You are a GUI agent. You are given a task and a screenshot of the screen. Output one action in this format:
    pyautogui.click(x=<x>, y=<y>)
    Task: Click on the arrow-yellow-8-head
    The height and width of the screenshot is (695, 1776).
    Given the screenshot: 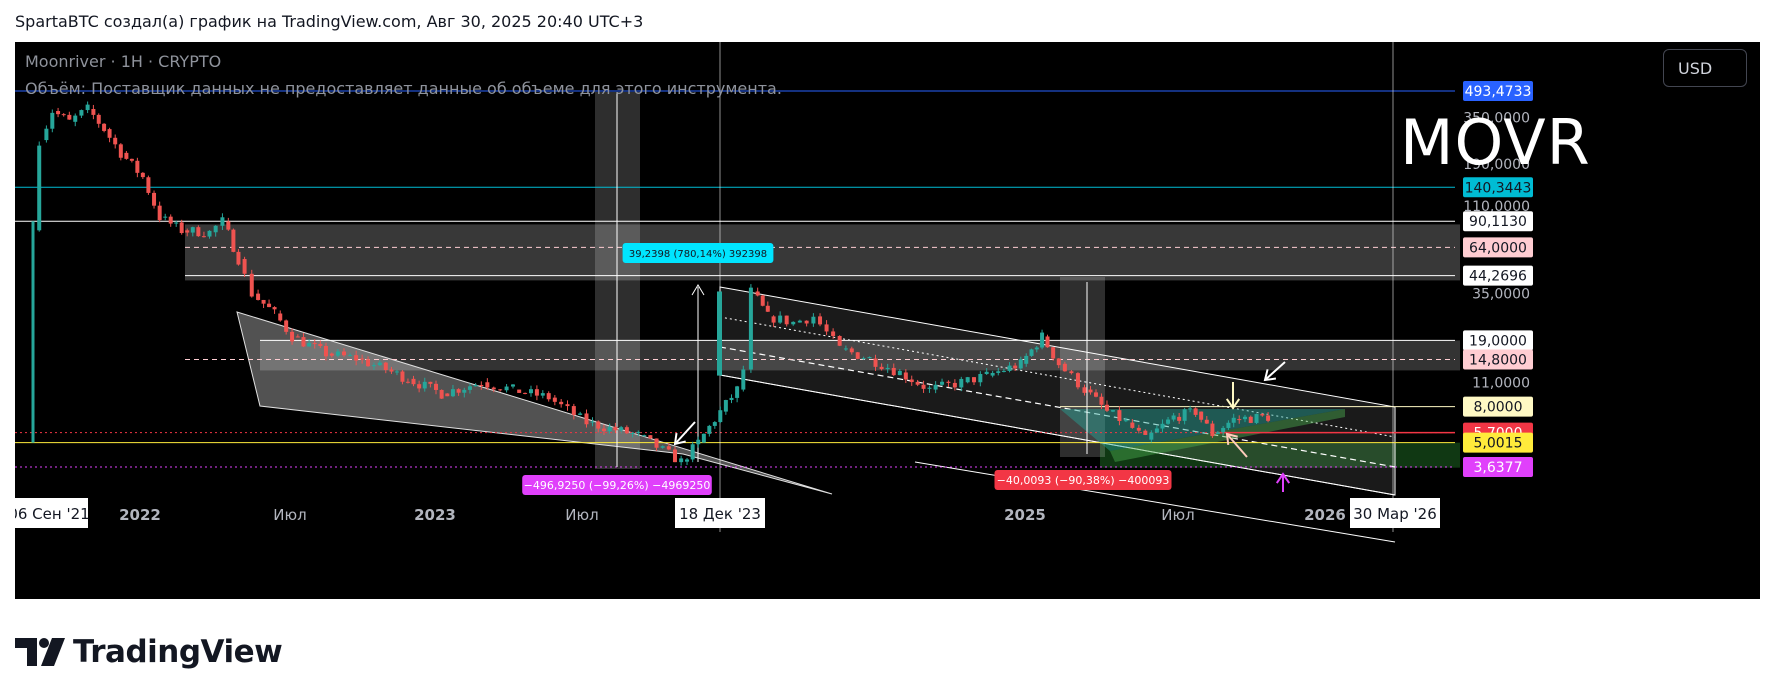 What is the action you would take?
    pyautogui.click(x=1233, y=404)
    